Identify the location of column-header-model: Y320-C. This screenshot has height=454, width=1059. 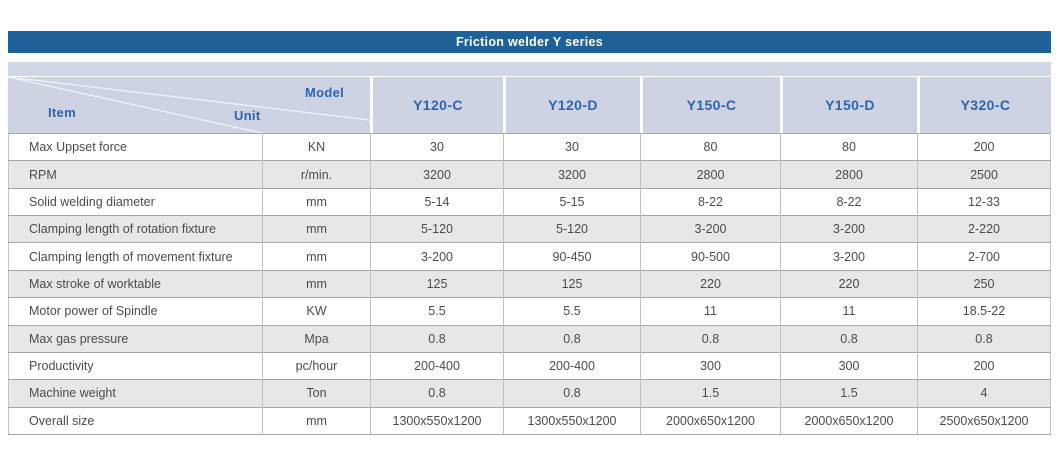
(984, 105).